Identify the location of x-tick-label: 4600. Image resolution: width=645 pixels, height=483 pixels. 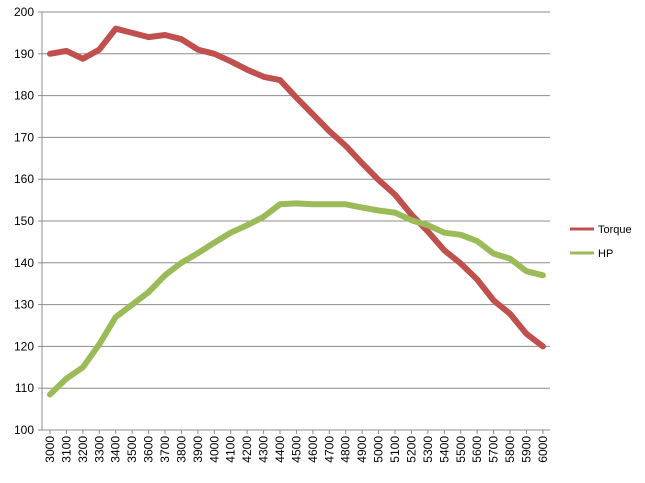
(313, 449).